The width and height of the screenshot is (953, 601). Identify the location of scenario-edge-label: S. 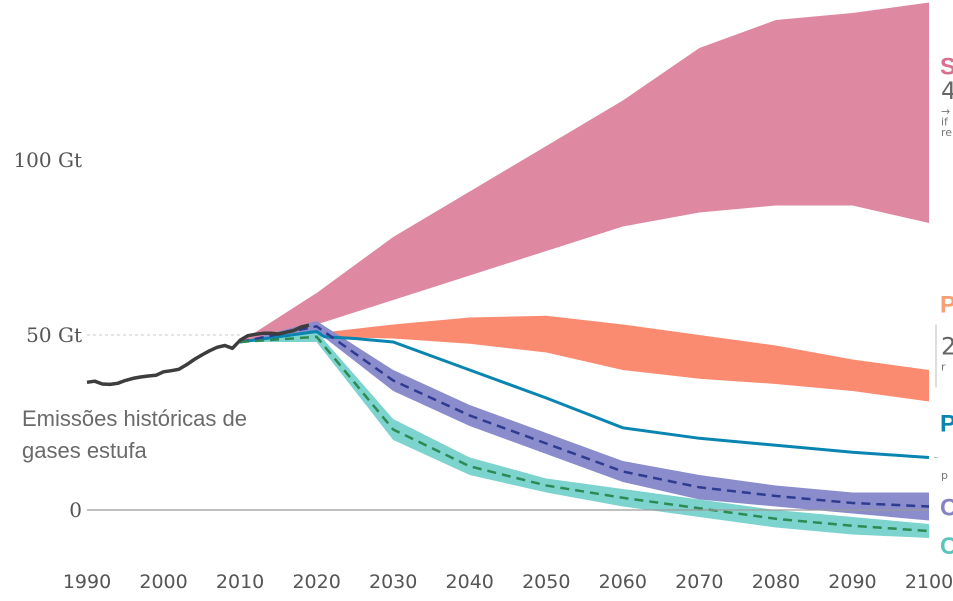
(946, 67).